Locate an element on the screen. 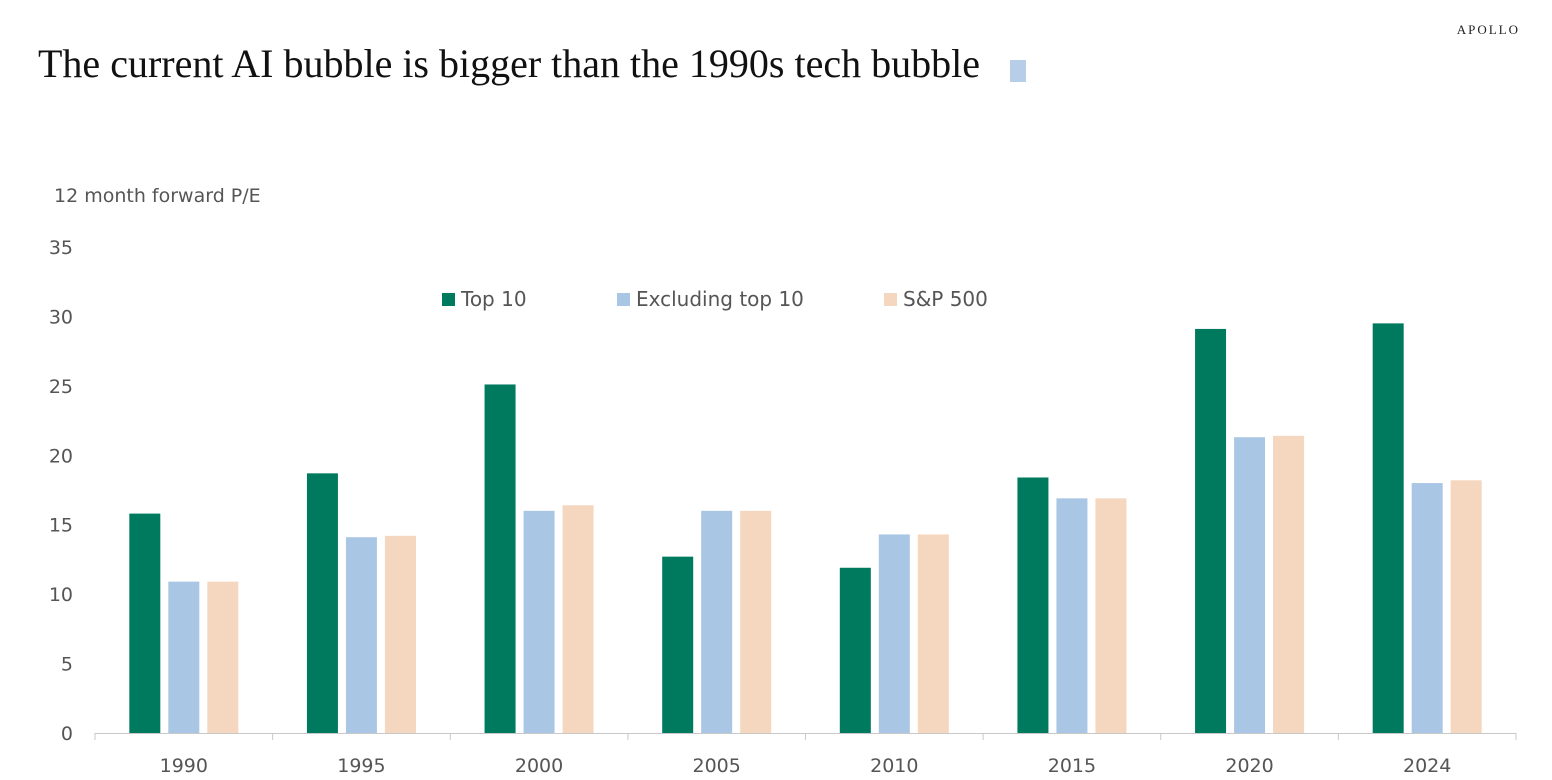 The image size is (1552, 780). x-tick-label: 2015 is located at coordinates (1072, 766).